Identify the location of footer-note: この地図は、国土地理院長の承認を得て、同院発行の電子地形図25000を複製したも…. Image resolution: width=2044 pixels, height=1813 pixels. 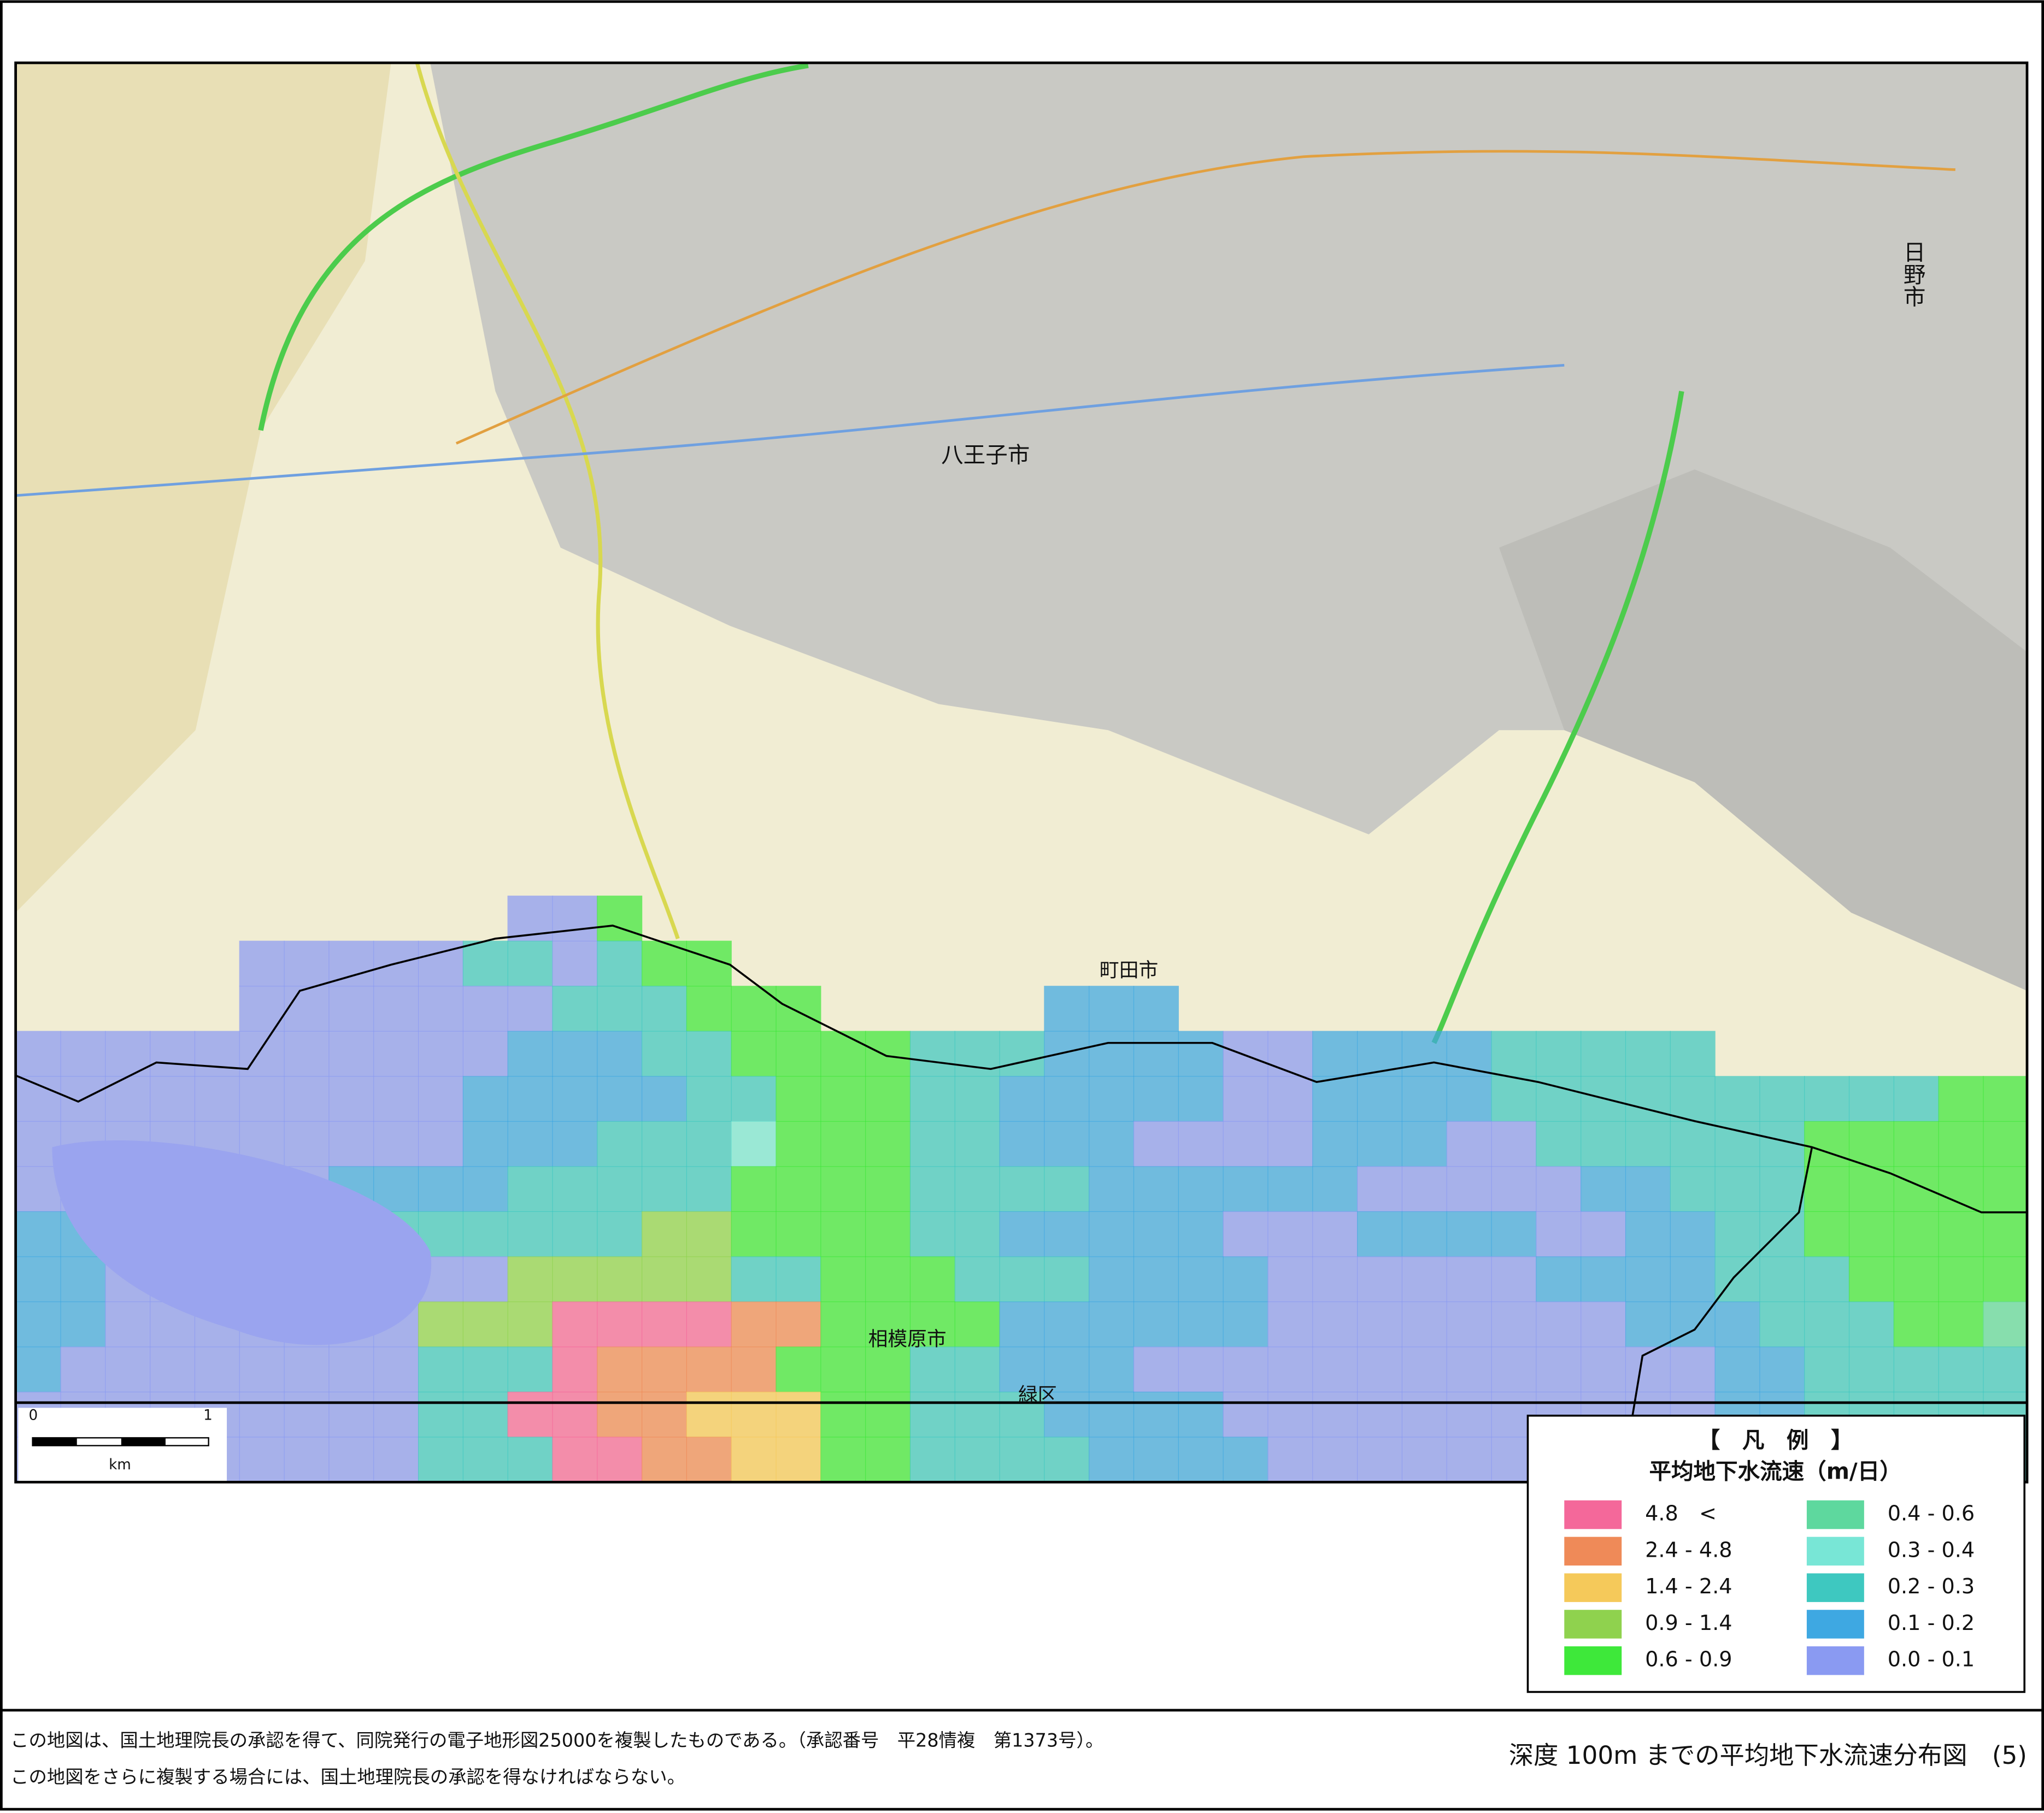
(556, 1740).